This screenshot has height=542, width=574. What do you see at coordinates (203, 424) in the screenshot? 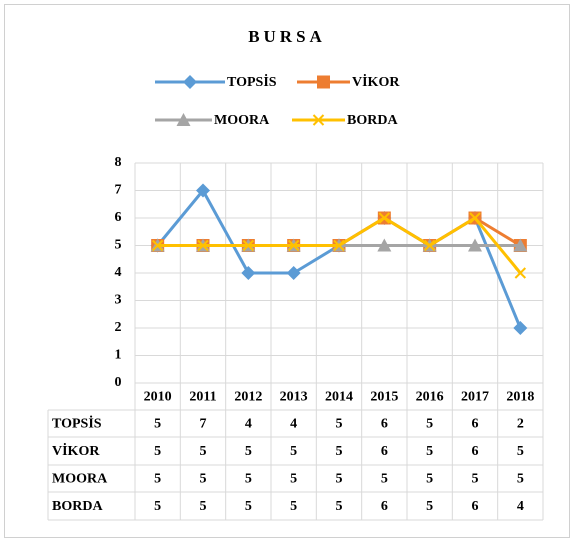
I see `table-cell: 7` at bounding box center [203, 424].